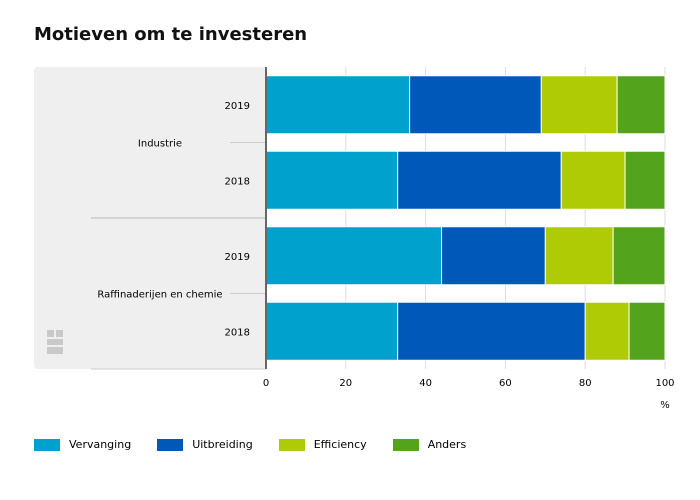  Describe the element at coordinates (585, 383) in the screenshot. I see `x-tick-label: 80` at that location.